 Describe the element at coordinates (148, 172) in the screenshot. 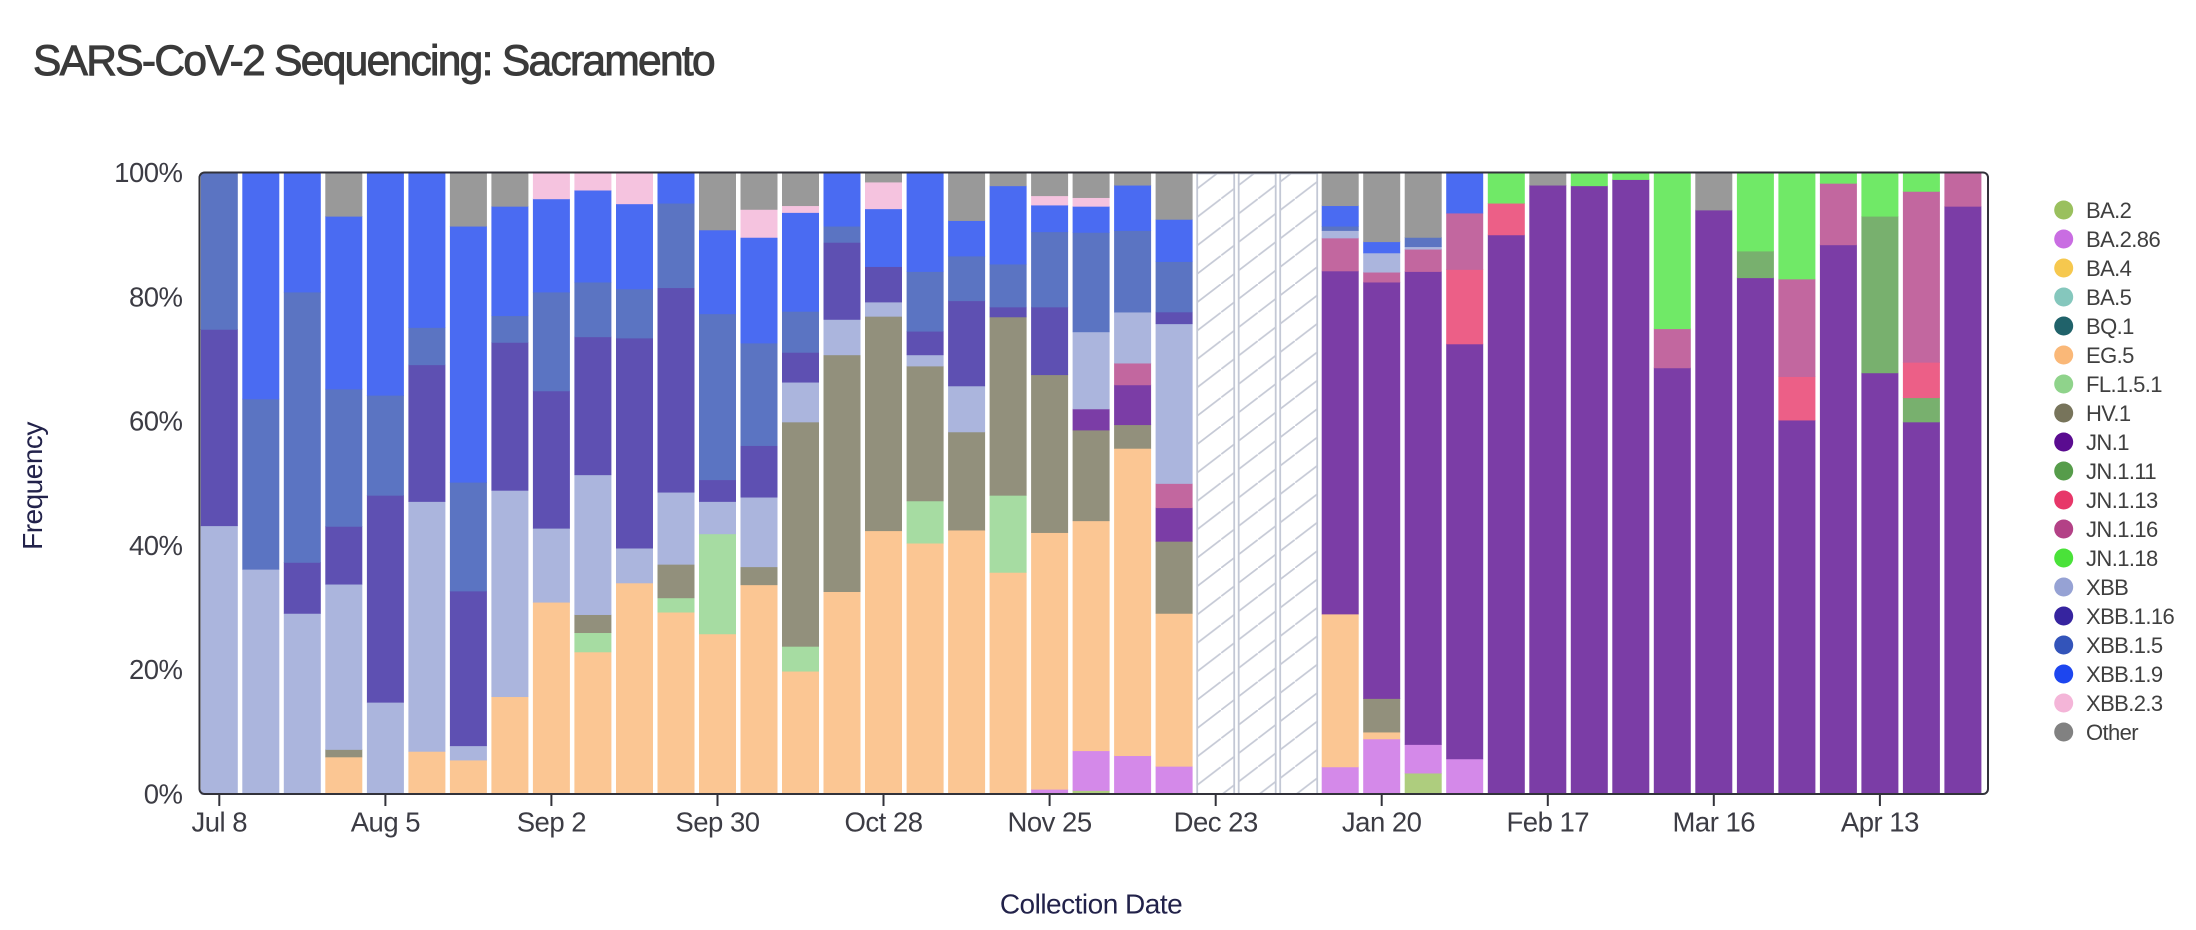

I see `svg-text: 100%` at that location.